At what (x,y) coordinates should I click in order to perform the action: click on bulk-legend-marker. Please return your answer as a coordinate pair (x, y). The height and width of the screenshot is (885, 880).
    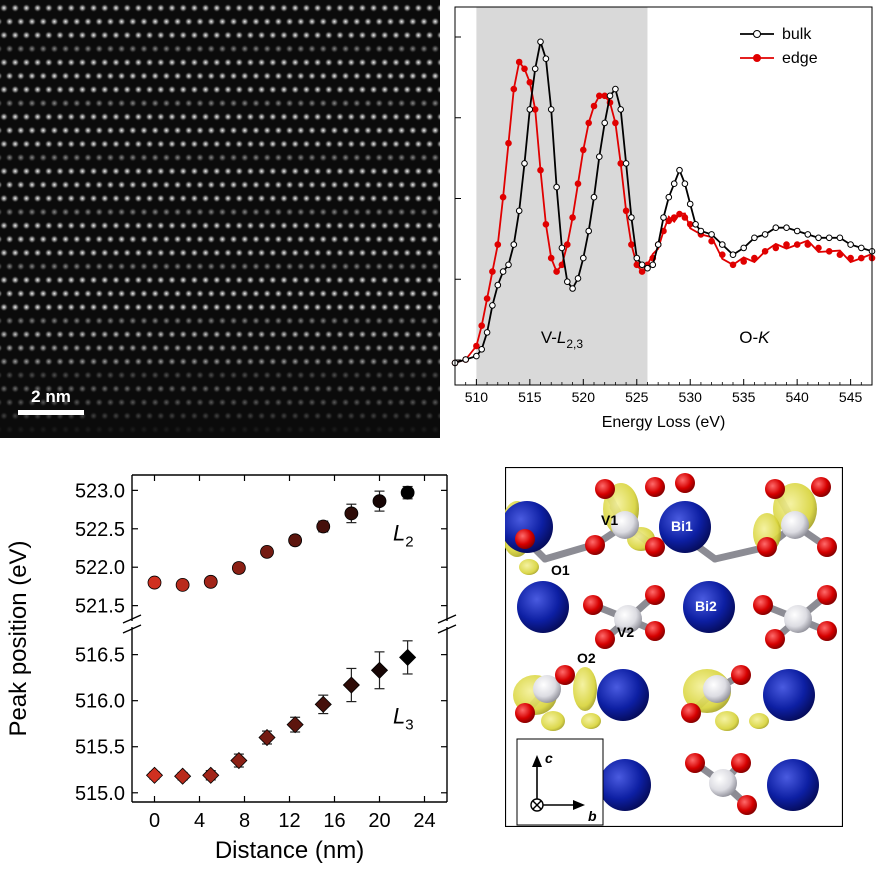
    Looking at the image, I should click on (757, 34).